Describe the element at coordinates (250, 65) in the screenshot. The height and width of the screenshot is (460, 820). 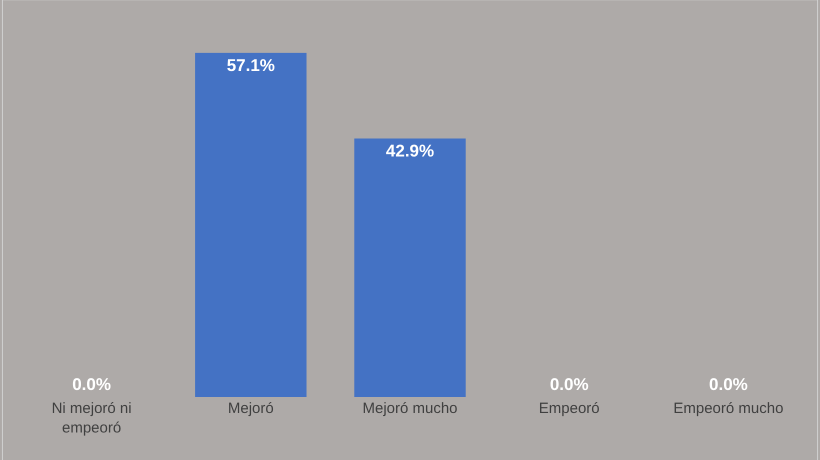
I see `data-label: 57.1%` at that location.